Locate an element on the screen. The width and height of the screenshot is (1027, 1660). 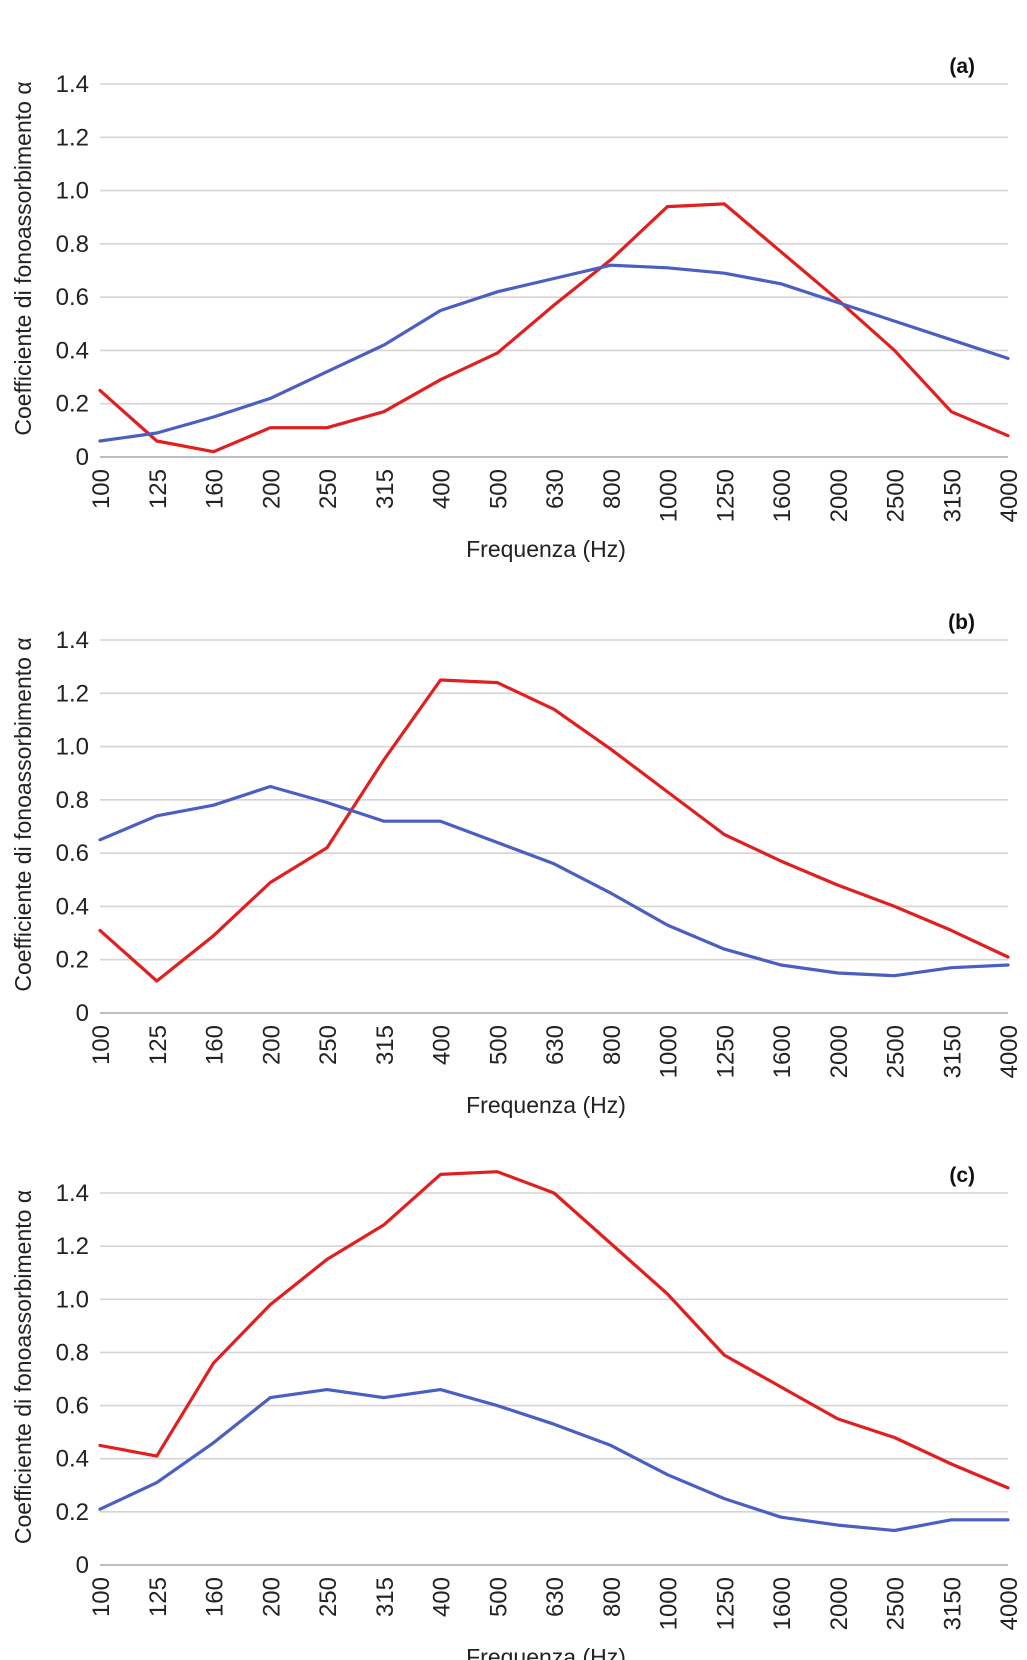
panel-label: (a) is located at coordinates (962, 66).